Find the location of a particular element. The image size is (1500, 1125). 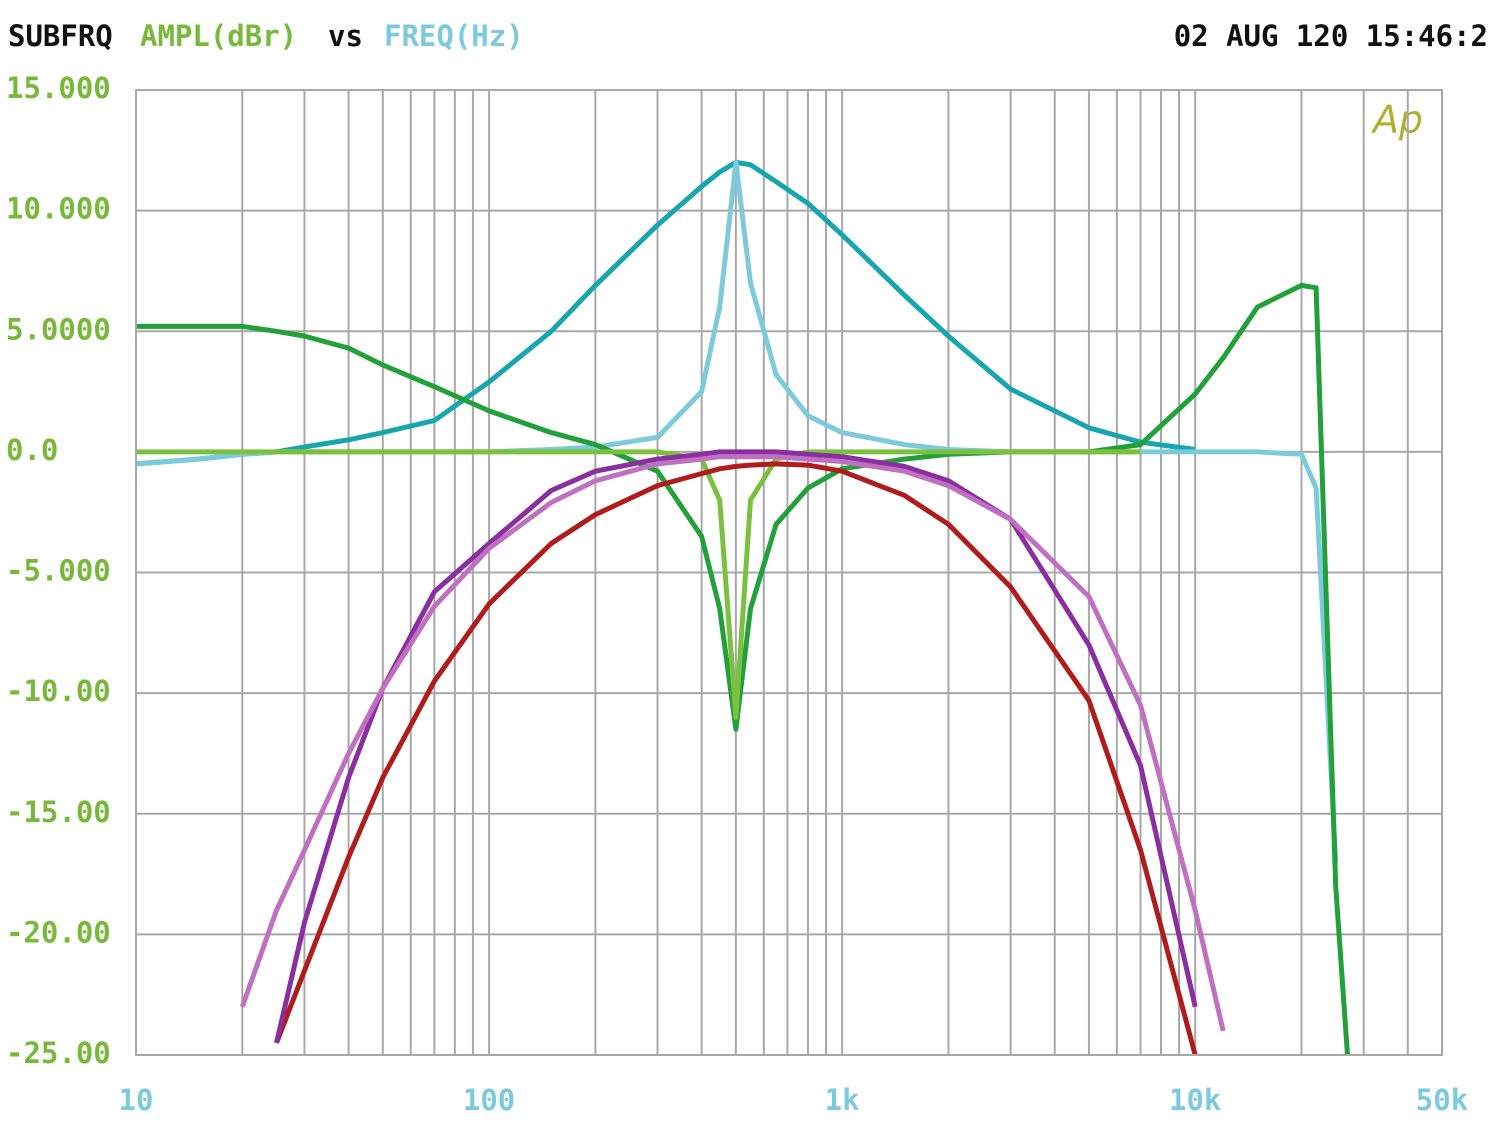

x-tick-label: 1k is located at coordinates (842, 1100).